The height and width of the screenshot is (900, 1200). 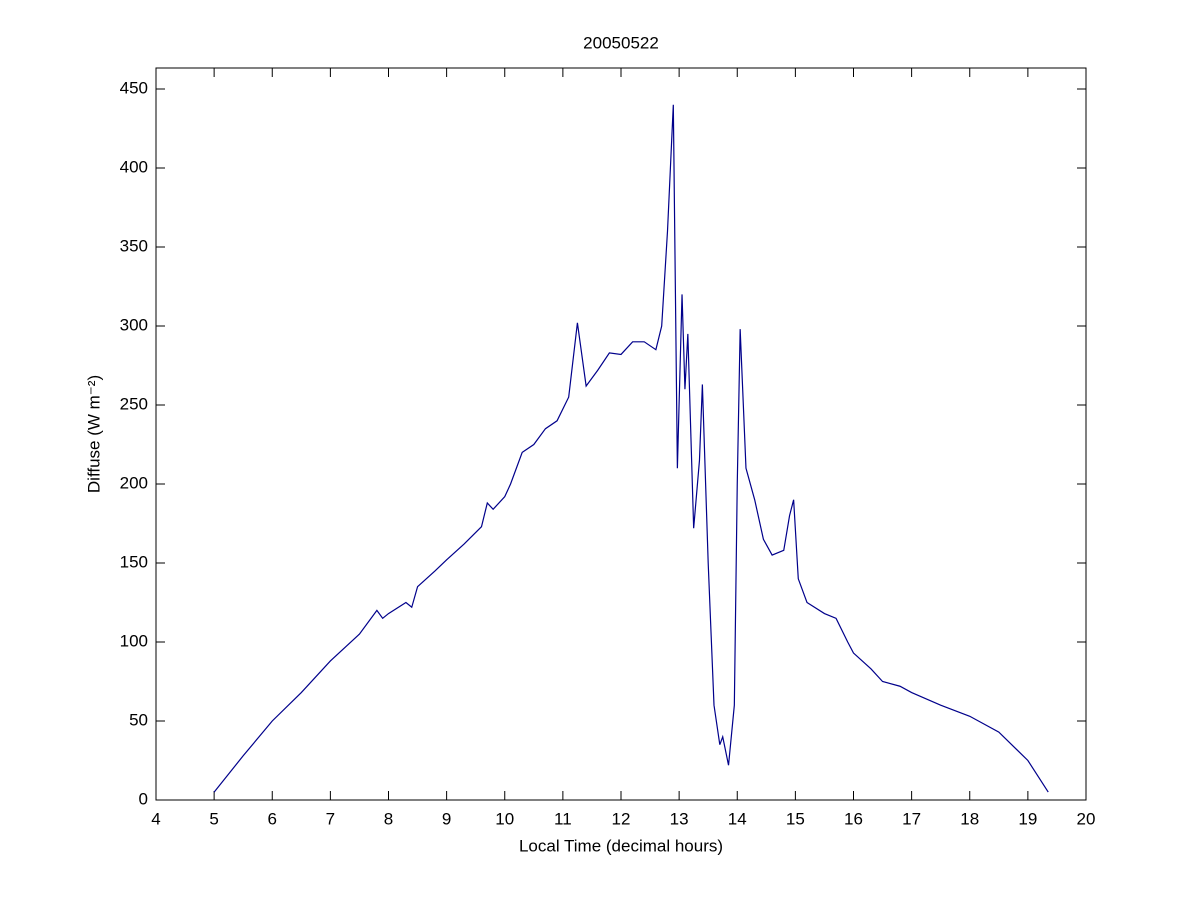 I want to click on y-tick-label: 250, so click(x=134, y=403).